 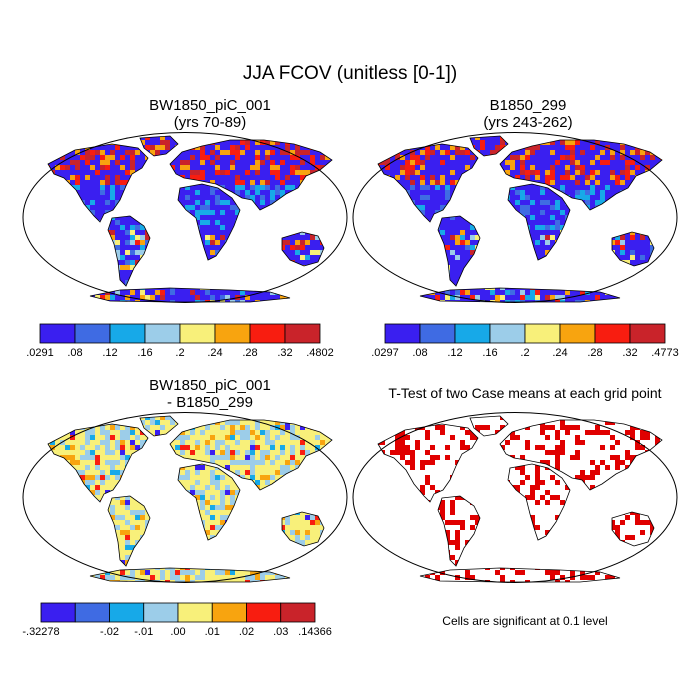 What do you see at coordinates (515, 217) in the screenshot?
I see `map-case2` at bounding box center [515, 217].